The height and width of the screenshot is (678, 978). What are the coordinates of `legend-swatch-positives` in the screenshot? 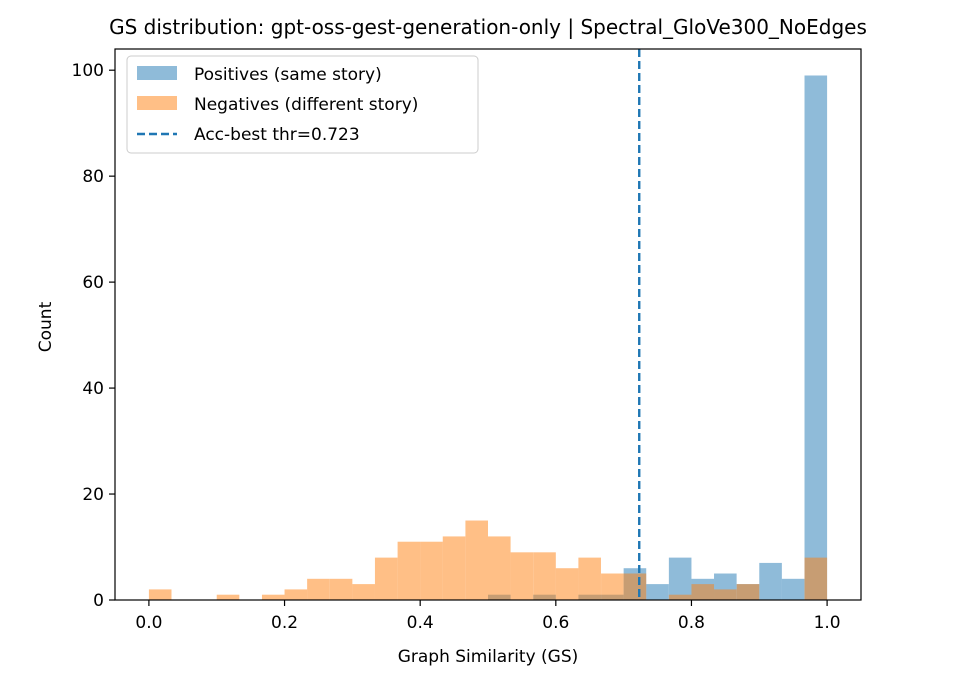 It's located at (157, 73).